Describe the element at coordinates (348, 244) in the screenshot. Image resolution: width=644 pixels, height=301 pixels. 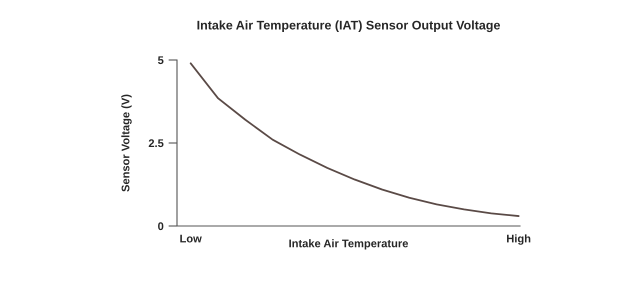
I see `x-axis-title: Intake Air Temperature` at that location.